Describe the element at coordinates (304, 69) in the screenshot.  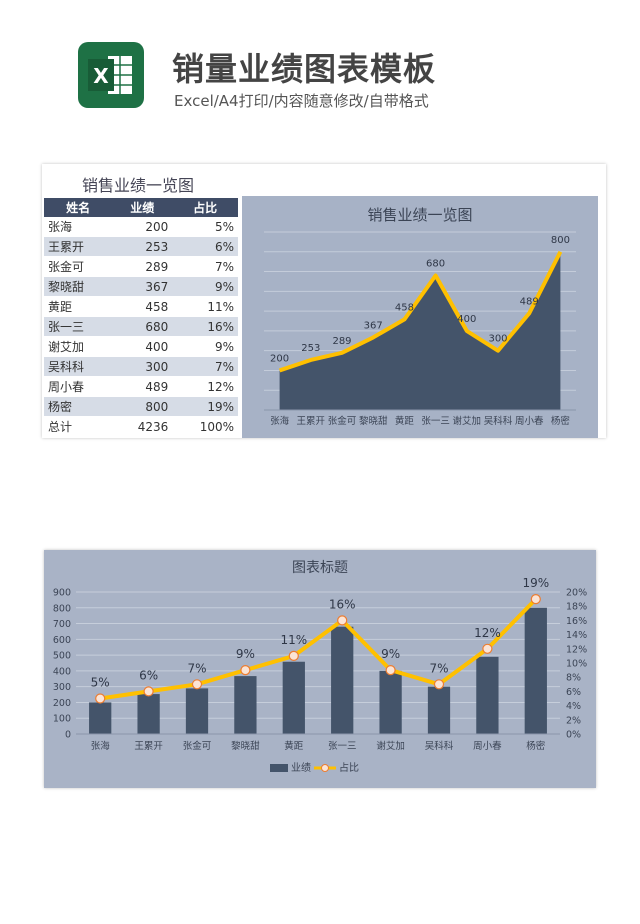
I see `page-title: 销量业绩图表模板` at that location.